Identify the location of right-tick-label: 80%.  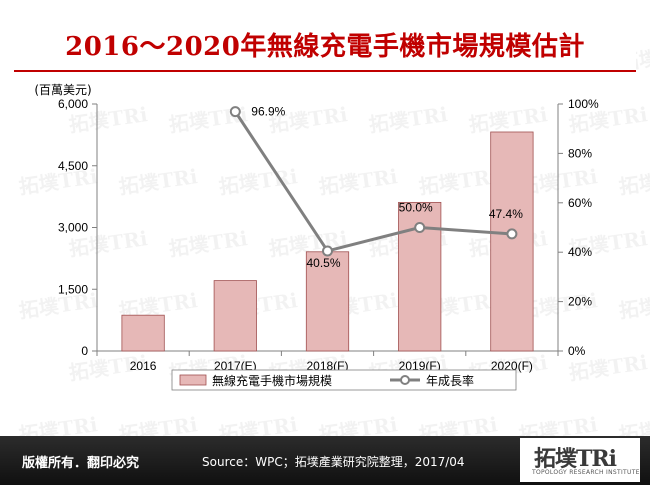
(580, 153).